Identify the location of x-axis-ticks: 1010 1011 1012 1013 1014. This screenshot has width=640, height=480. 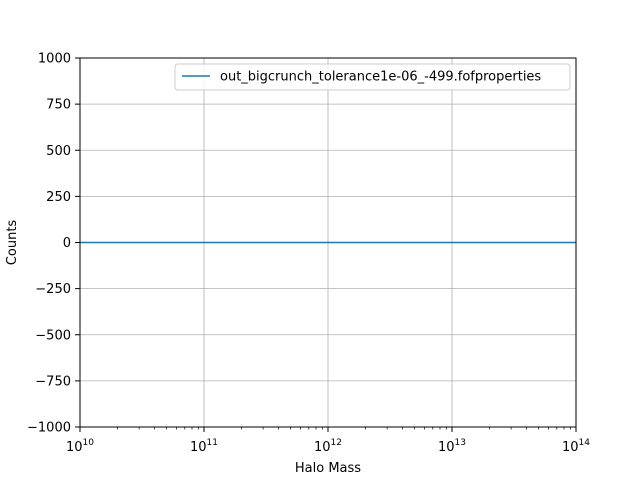
(328, 441).